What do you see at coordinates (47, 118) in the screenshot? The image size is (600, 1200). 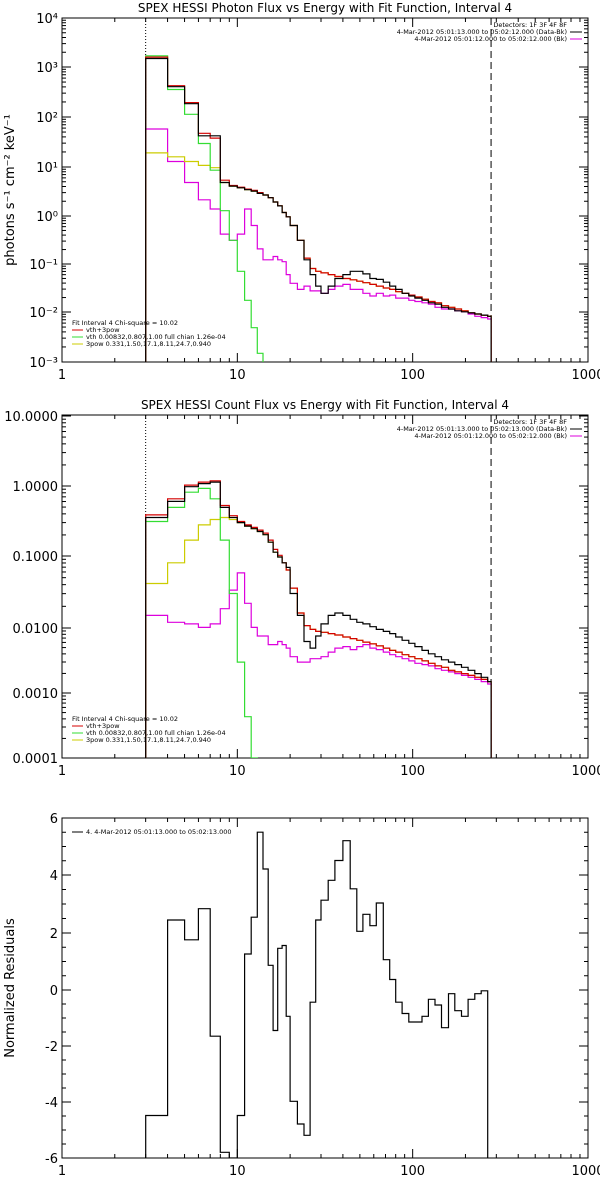 I see `y-tick-label: 10²` at bounding box center [47, 118].